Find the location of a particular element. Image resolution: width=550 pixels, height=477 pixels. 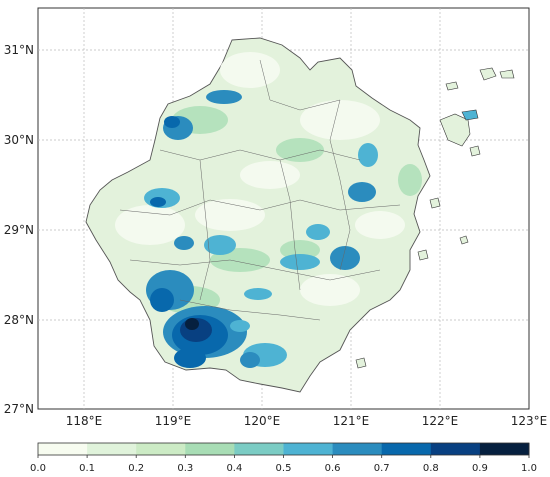

lon-label-120: 120°E is located at coordinates (262, 421).